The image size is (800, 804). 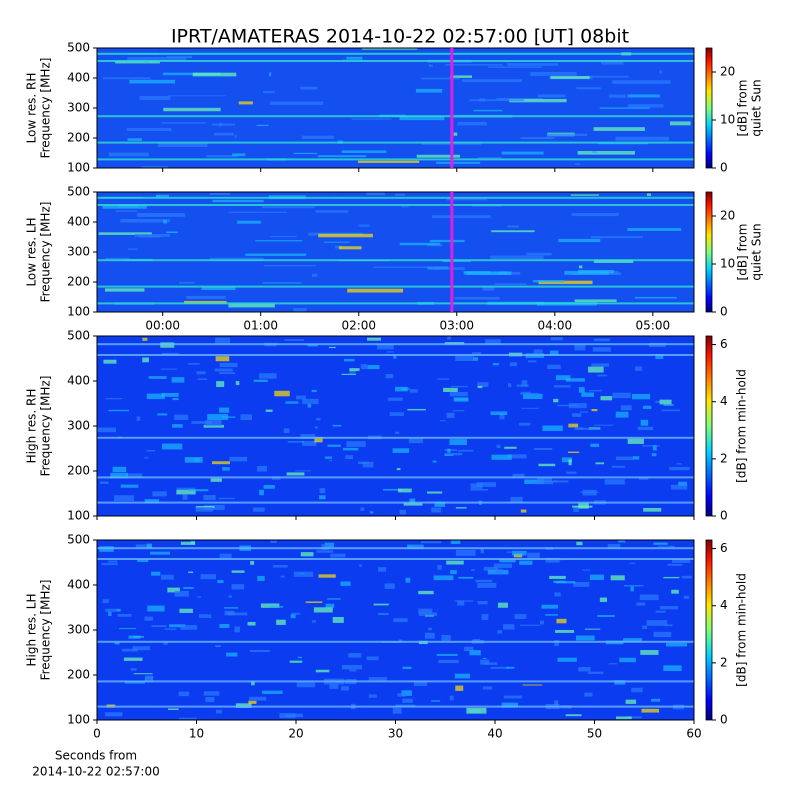 I want to click on colorbar-label: quiet Sun, so click(x=757, y=107).